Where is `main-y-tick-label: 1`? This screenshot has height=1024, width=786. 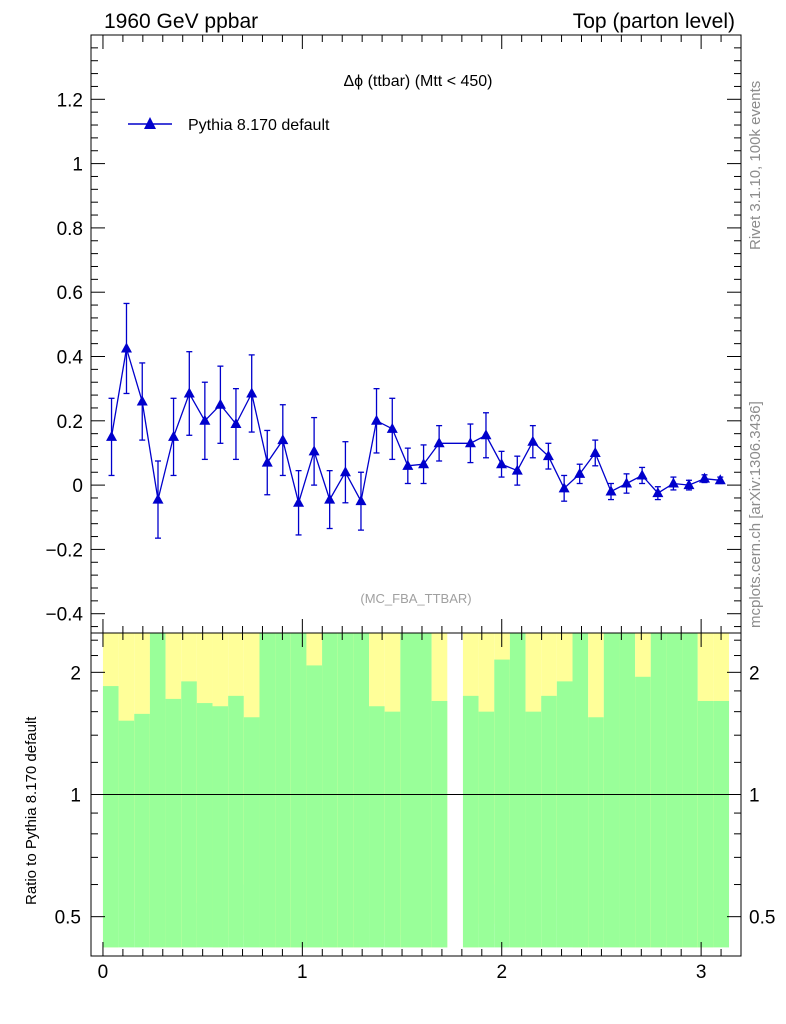 main-y-tick-label: 1 is located at coordinates (77, 165).